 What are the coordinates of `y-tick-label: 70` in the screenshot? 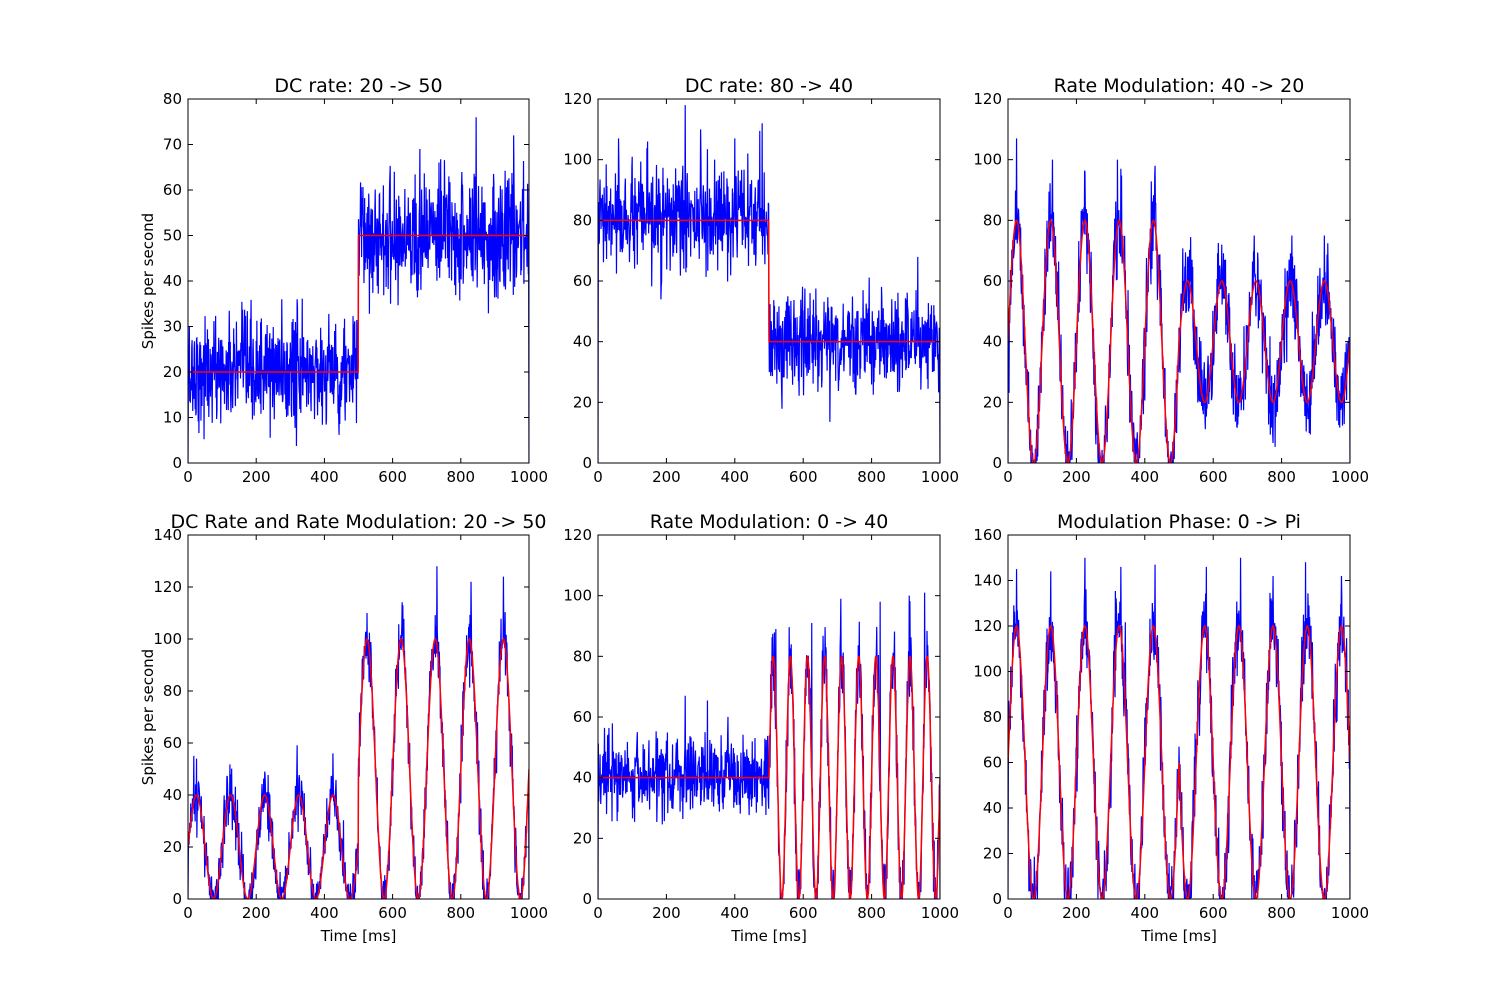 It's located at (172, 145).